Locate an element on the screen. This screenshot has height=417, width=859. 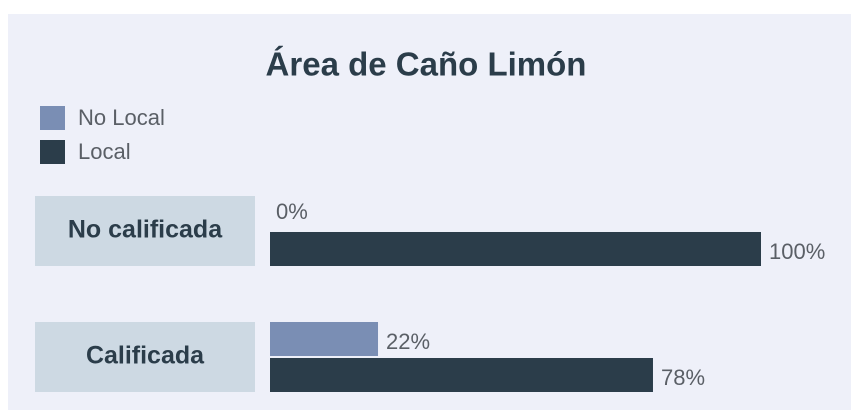
legend-label: Local is located at coordinates (104, 151).